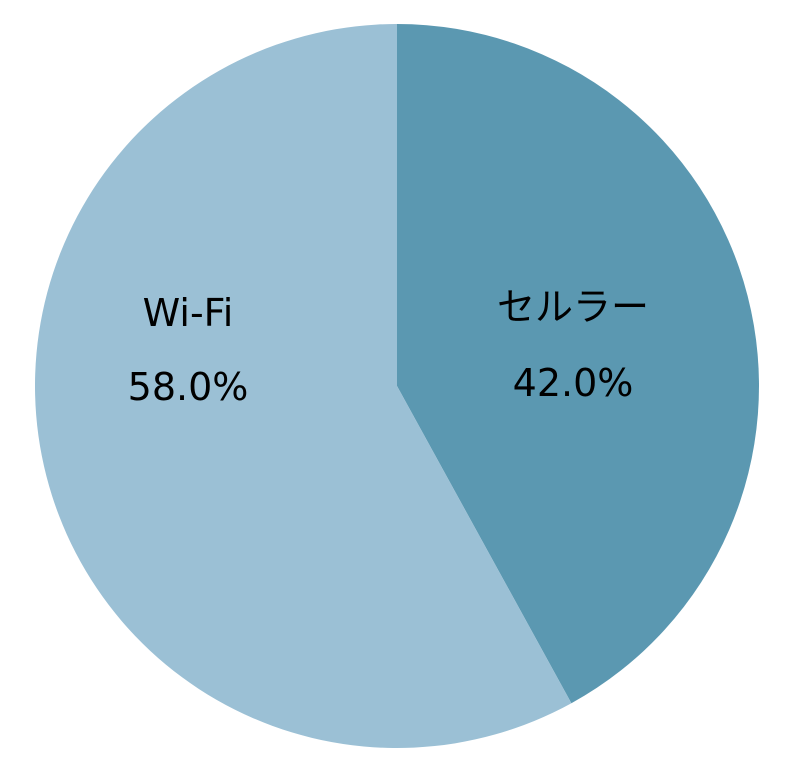 The height and width of the screenshot is (770, 800). What do you see at coordinates (573, 383) in the screenshot?
I see `slice-value-cellular: 42.0%` at bounding box center [573, 383].